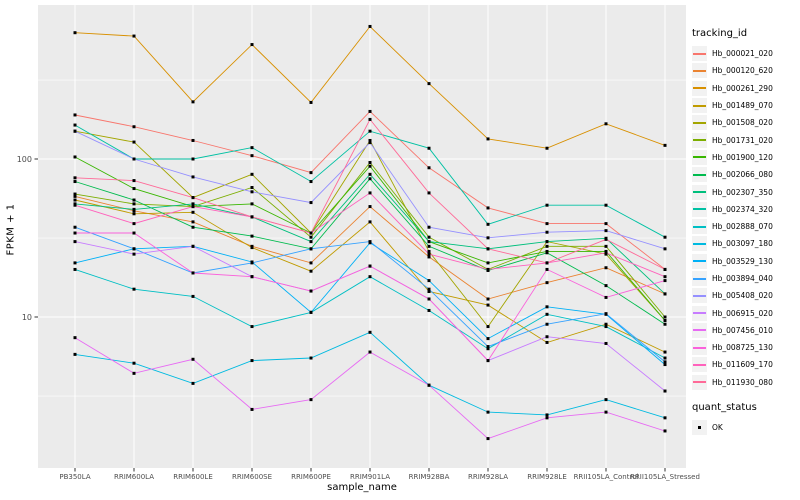 The image size is (800, 500). What do you see at coordinates (429, 477) in the screenshot?
I see `x-tick-label: RRIM928BA` at bounding box center [429, 477].